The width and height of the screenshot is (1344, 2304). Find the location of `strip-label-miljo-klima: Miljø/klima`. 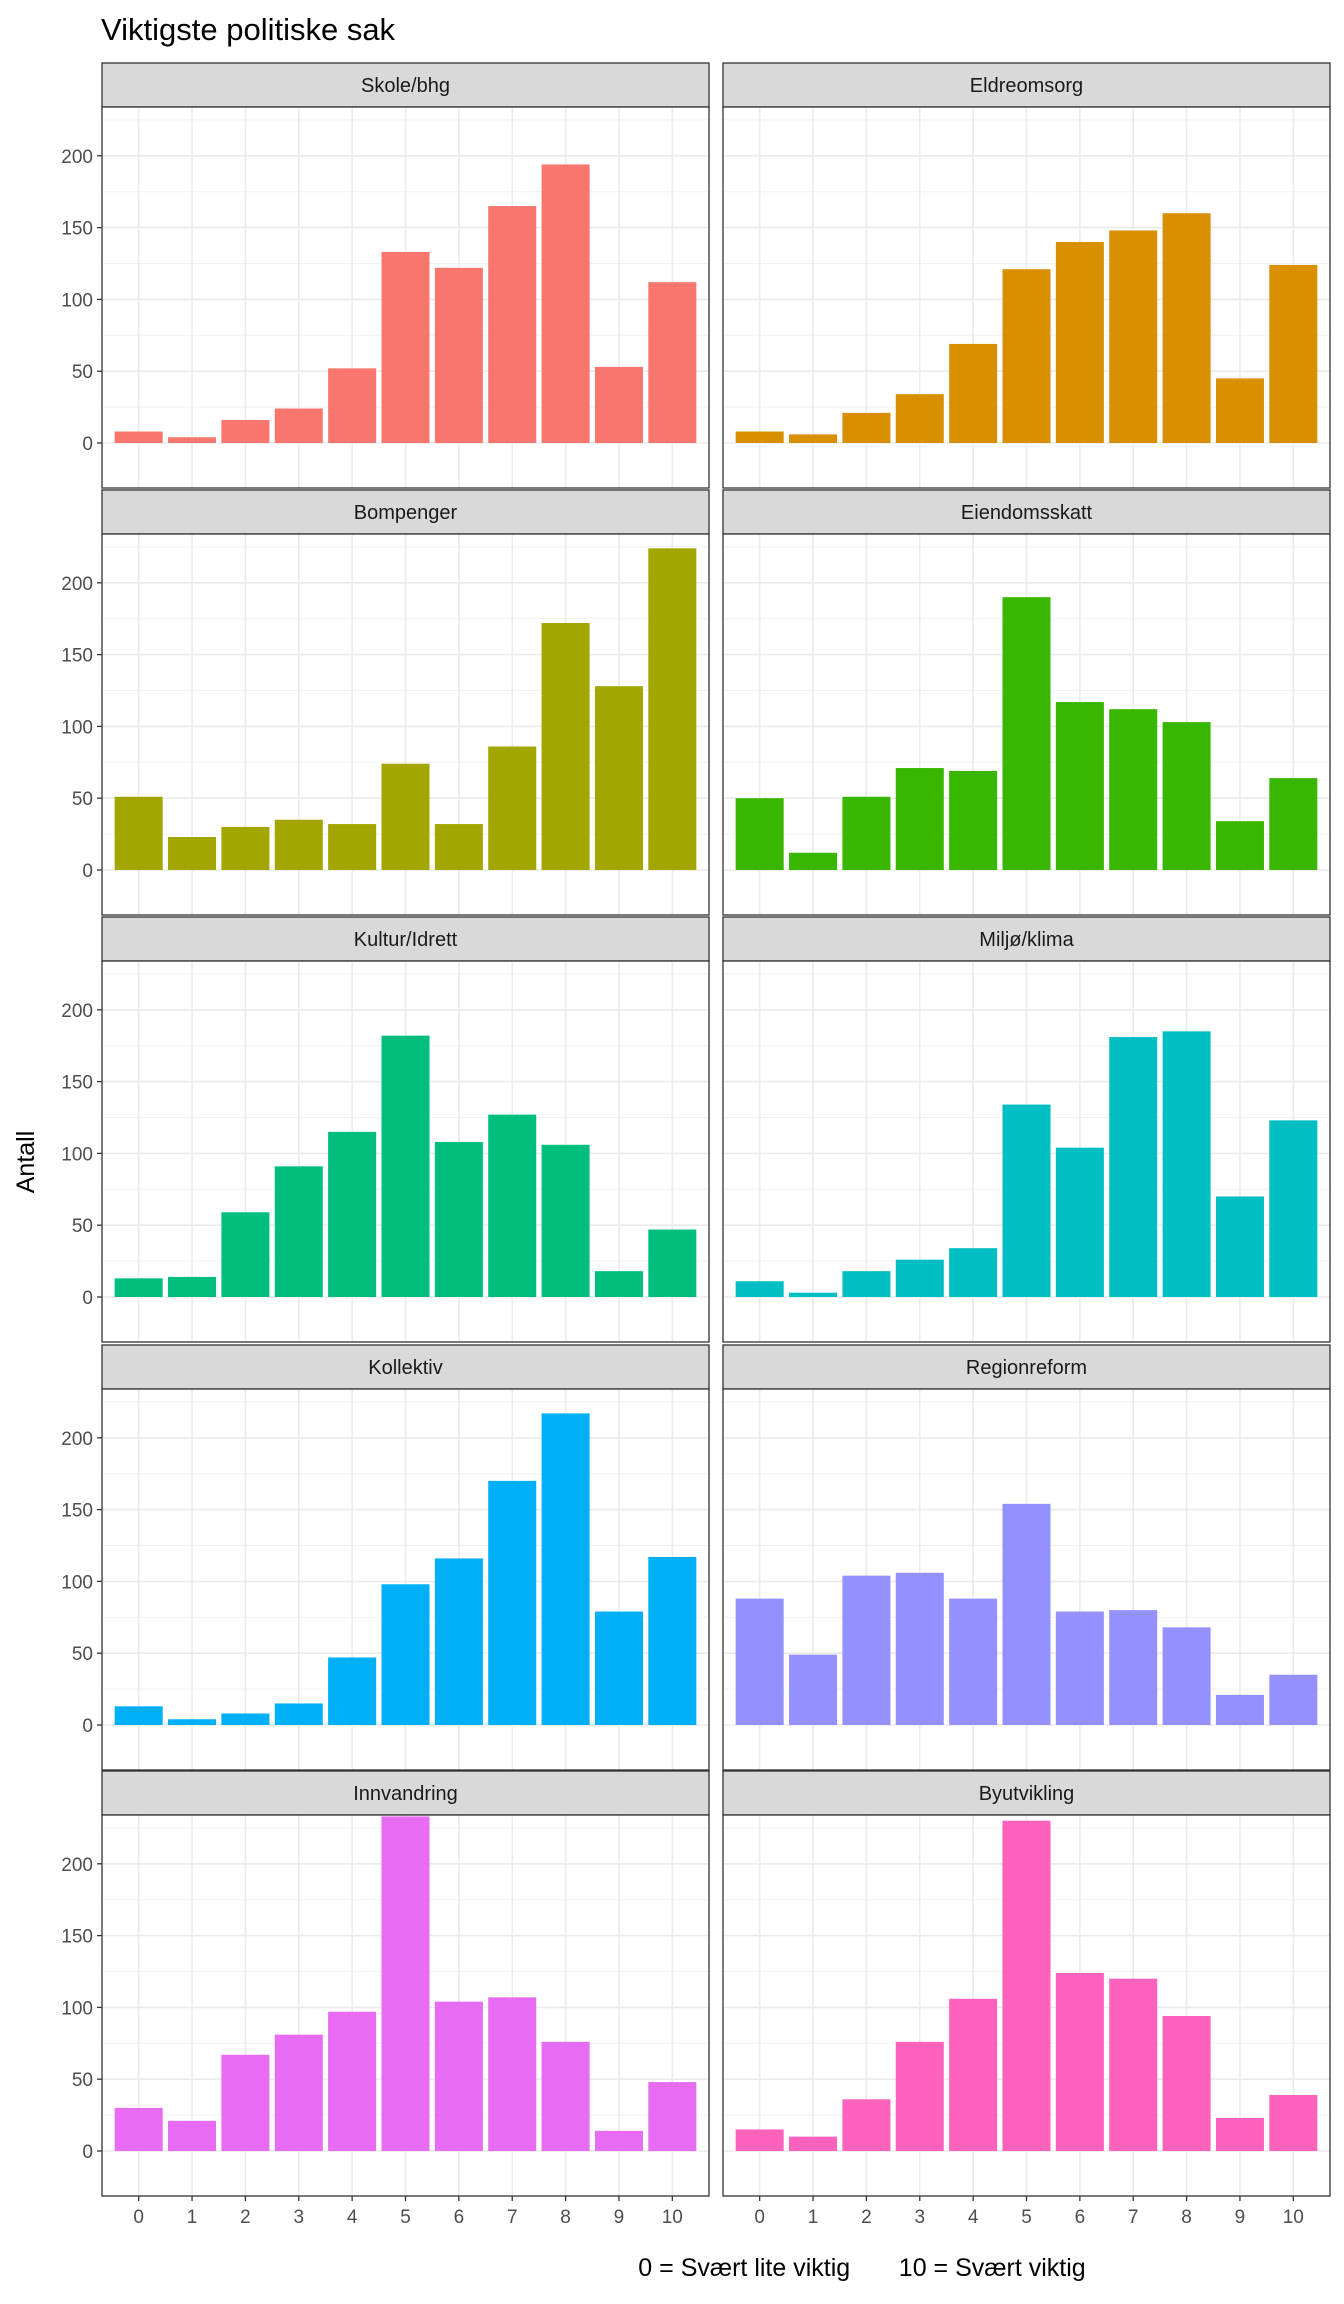

strip-label-miljo-klima: Miljø/klima is located at coordinates (1026, 940).